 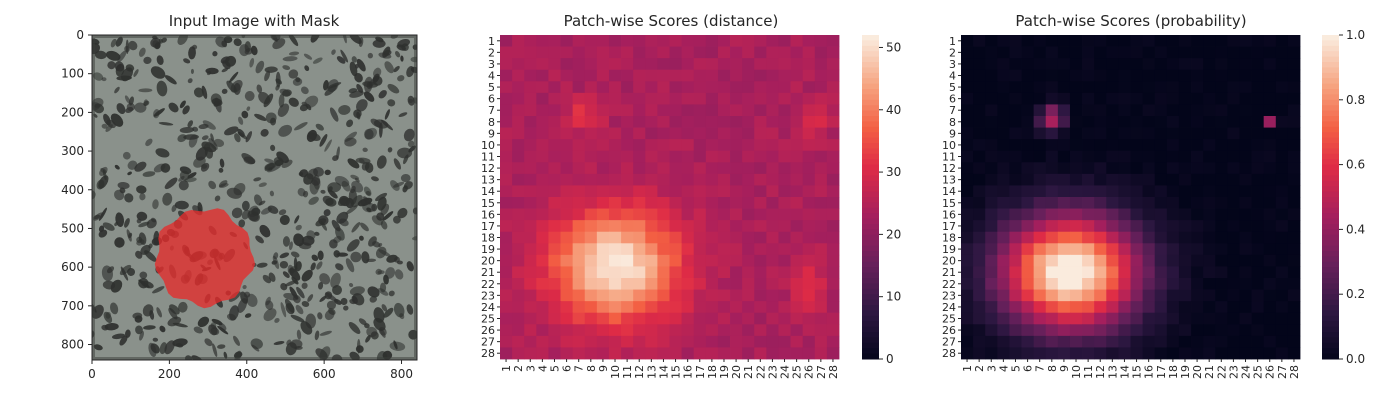 What do you see at coordinates (246, 374) in the screenshot?
I see `x-tick-label: 400` at bounding box center [246, 374].